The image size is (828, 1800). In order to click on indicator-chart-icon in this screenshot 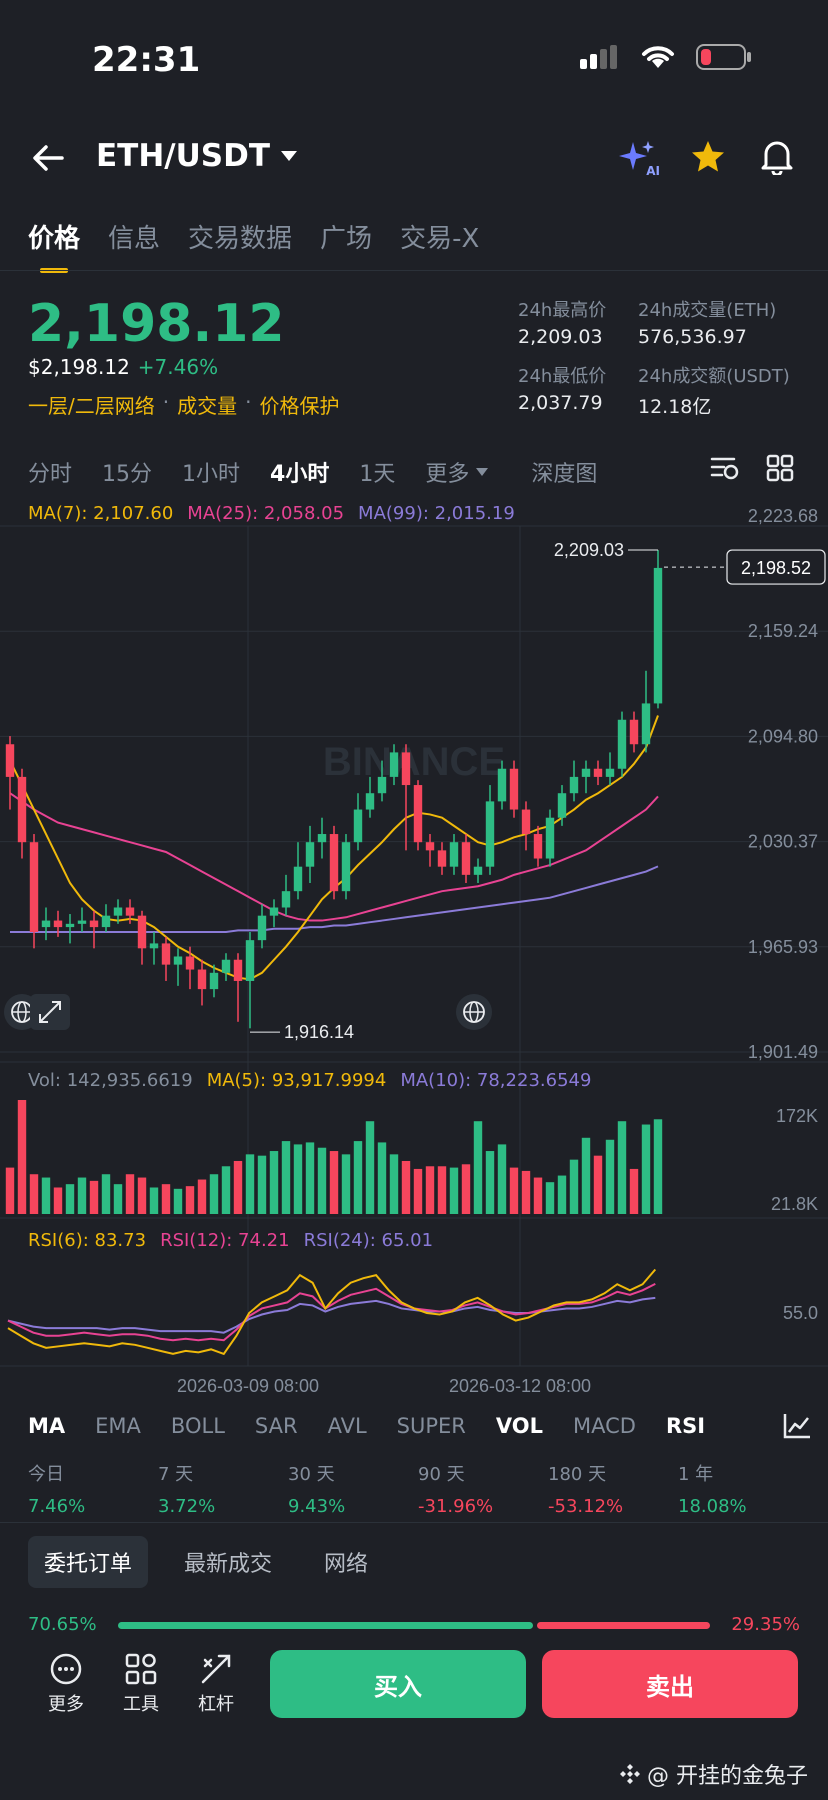, I will do `click(797, 1426)`.